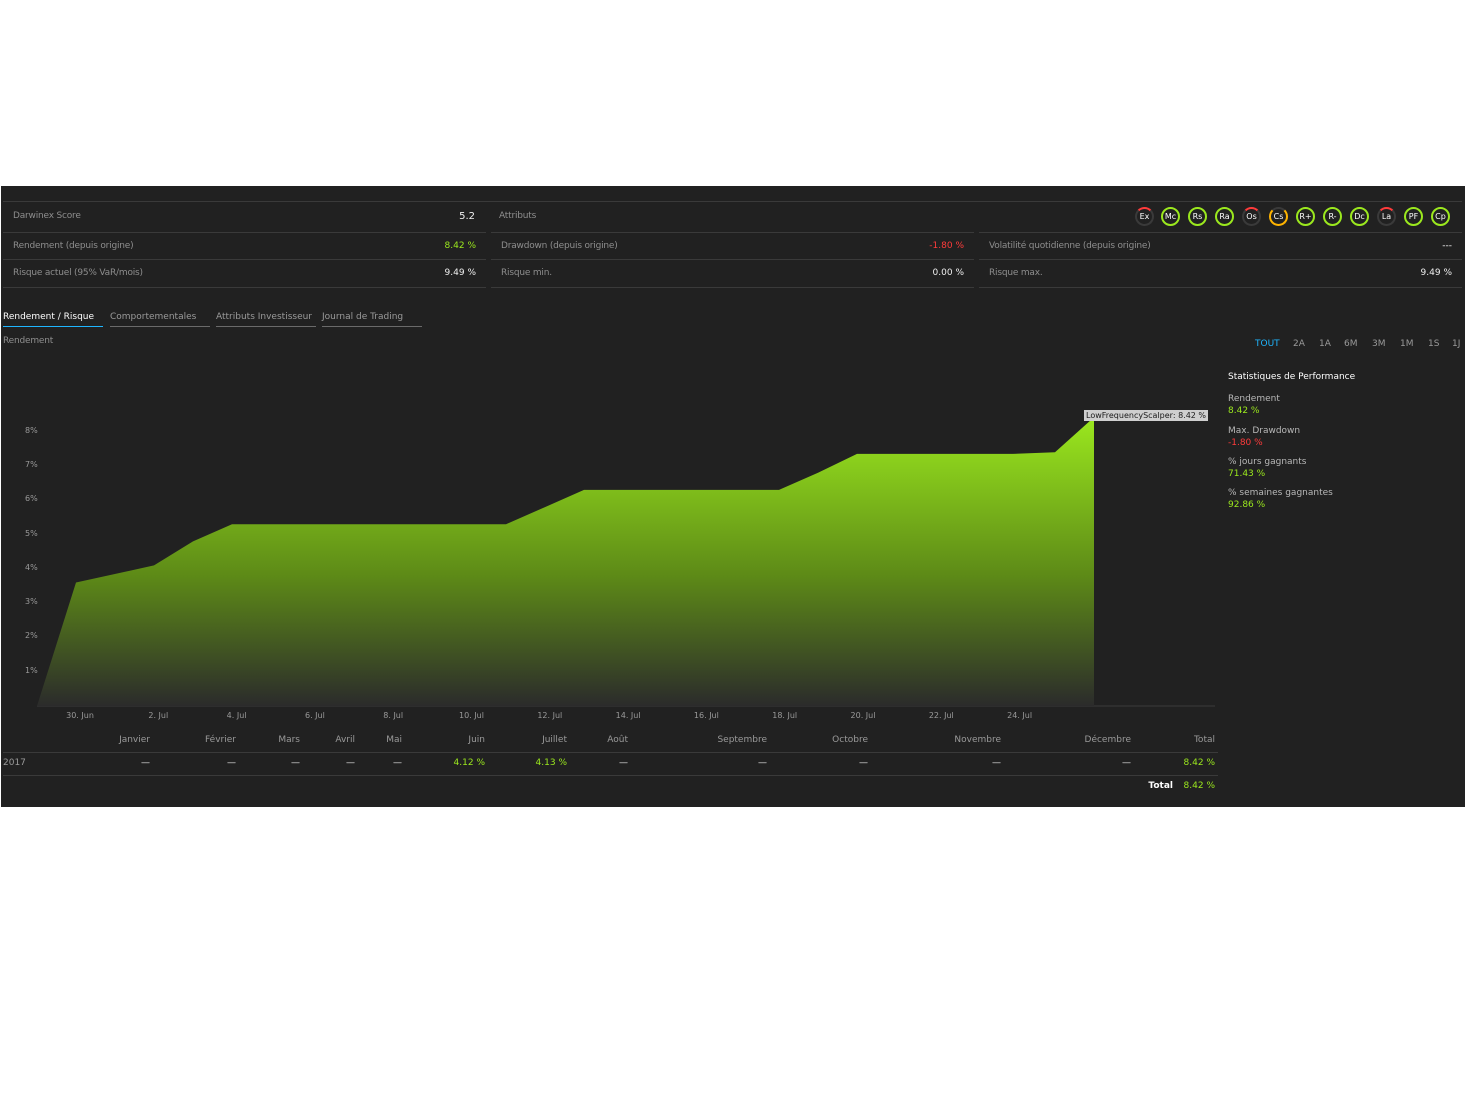 Image resolution: width=1465 pixels, height=1112 pixels. What do you see at coordinates (236, 715) in the screenshot?
I see `x-tick-label: 4. Jul` at bounding box center [236, 715].